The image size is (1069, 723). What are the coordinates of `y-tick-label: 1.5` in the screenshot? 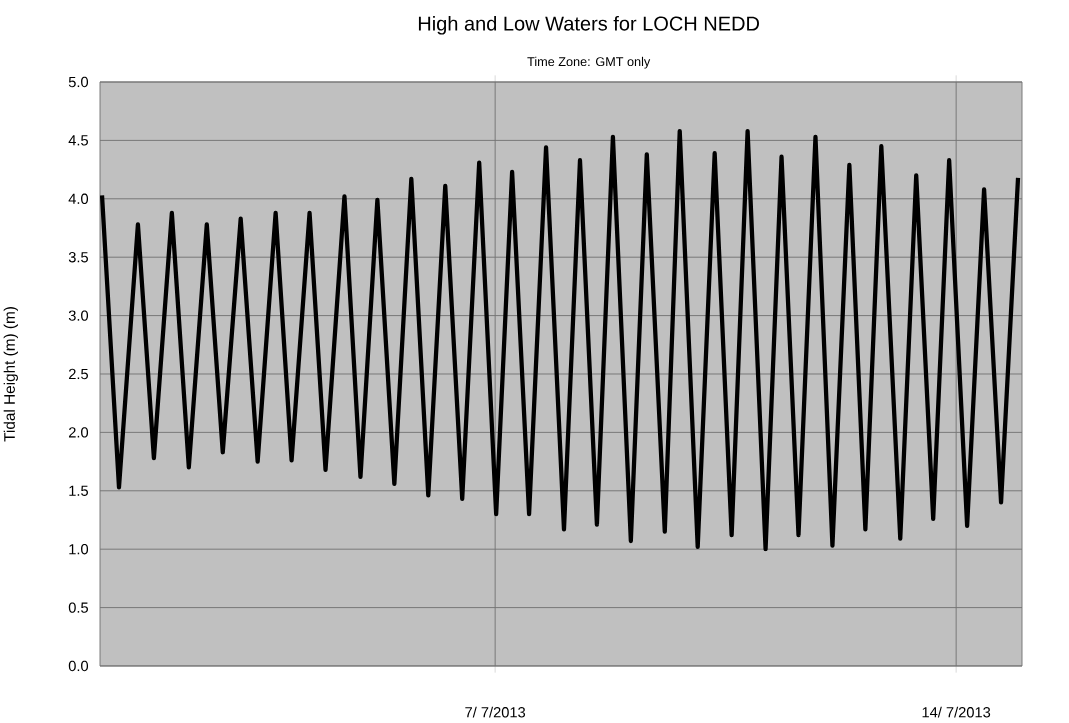 It's located at (78, 490).